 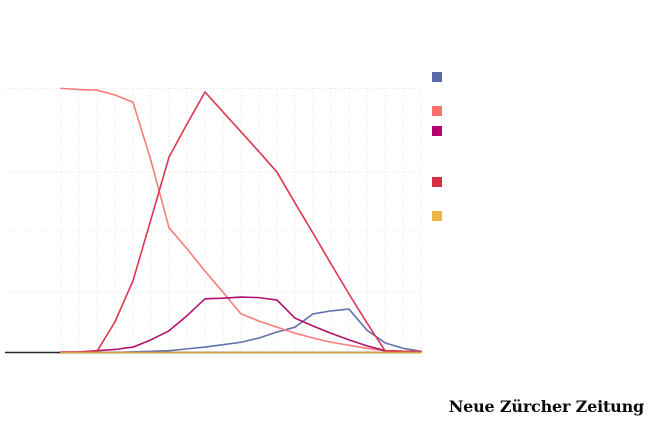 What do you see at coordinates (437, 216) in the screenshot?
I see `legend-swatch-amber` at bounding box center [437, 216].